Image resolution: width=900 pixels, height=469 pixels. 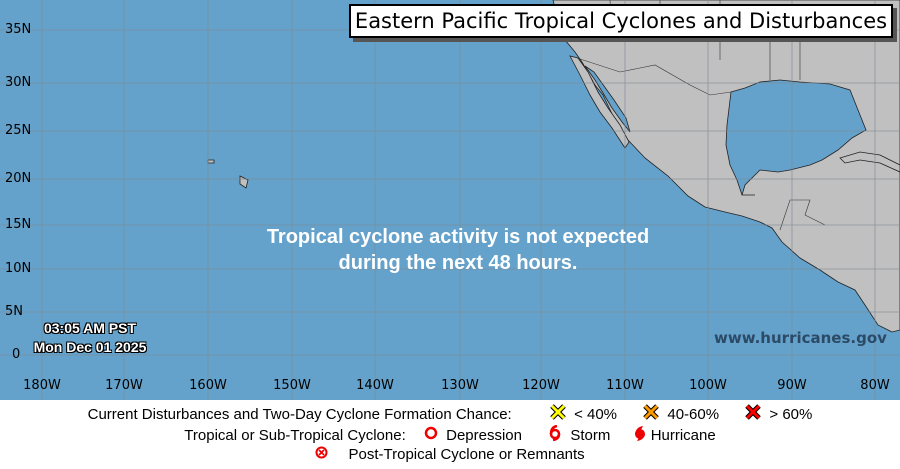 I want to click on legend-post-tropical: Post-Tropical Cyclone or Remnants, so click(x=450, y=454).